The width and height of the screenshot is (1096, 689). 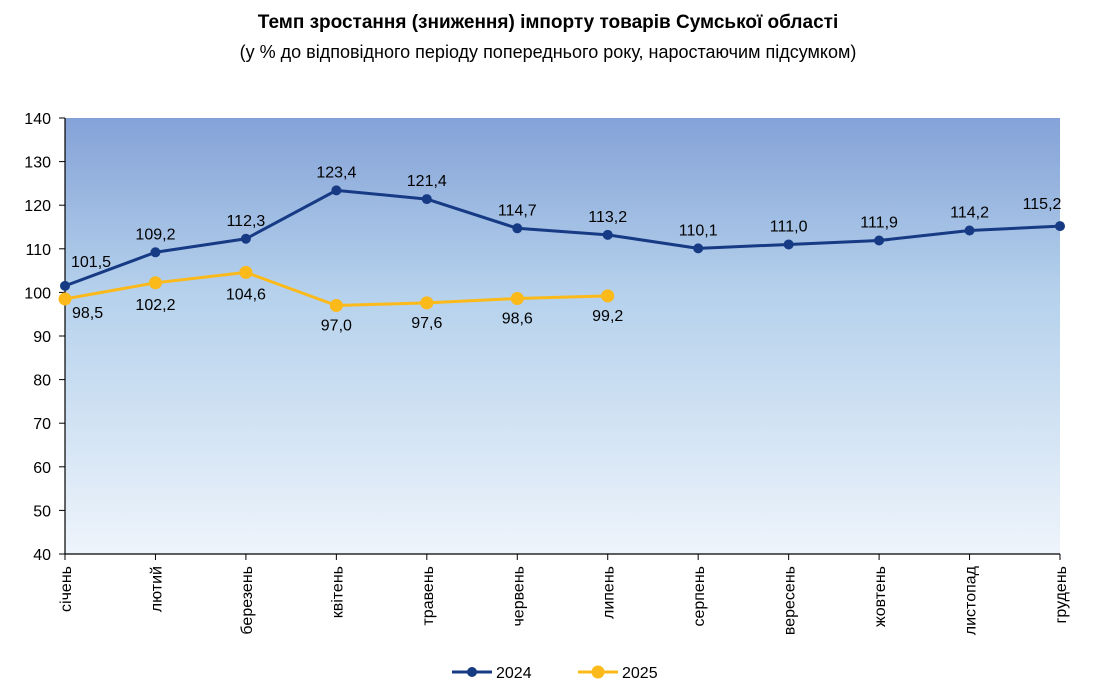 What do you see at coordinates (598, 672) in the screenshot?
I see `legend-marker-2025` at bounding box center [598, 672].